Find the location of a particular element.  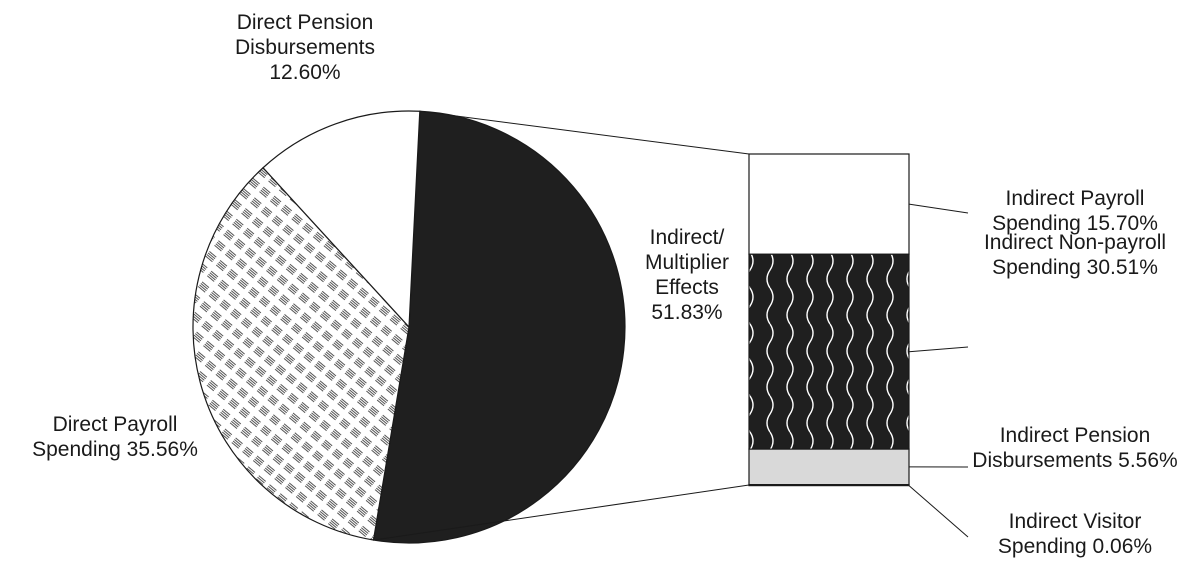

bar-group is located at coordinates (829, 320).